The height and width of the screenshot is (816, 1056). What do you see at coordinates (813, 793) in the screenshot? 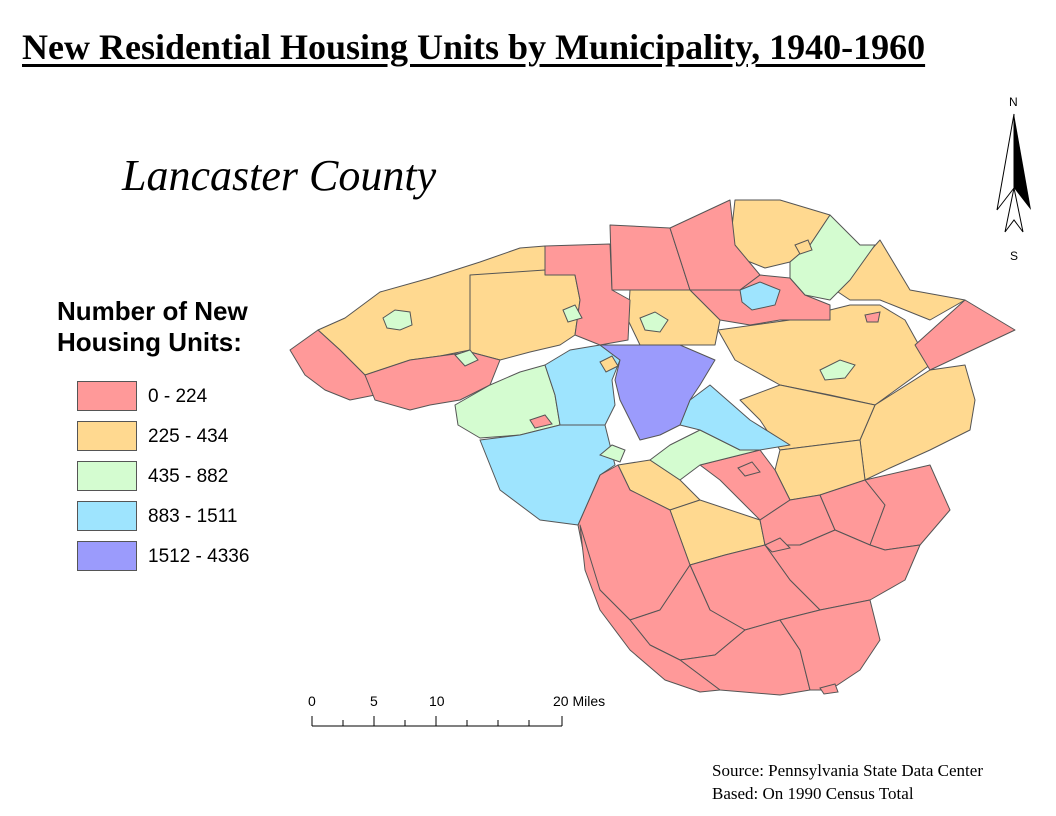
I see `source-line: Based: On 1990 Census Total` at bounding box center [813, 793].